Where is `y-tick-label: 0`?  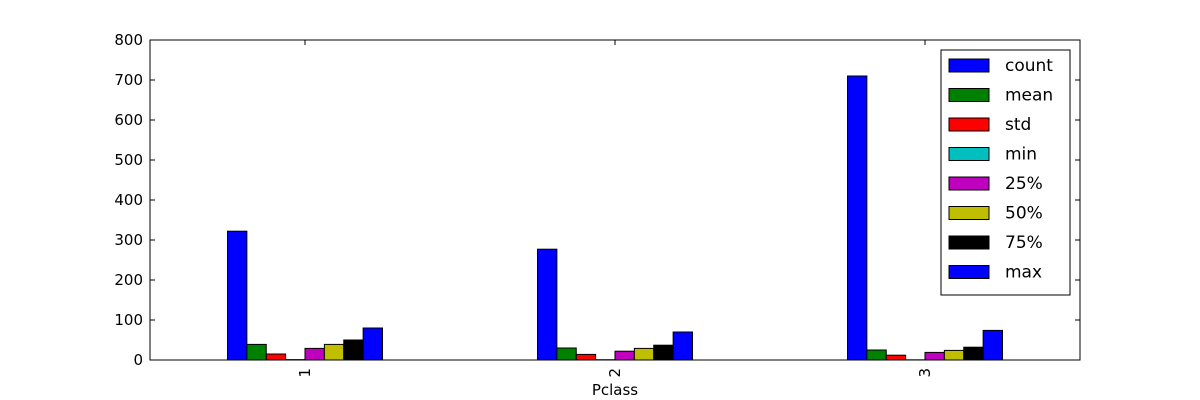 y-tick-label: 0 is located at coordinates (138, 360).